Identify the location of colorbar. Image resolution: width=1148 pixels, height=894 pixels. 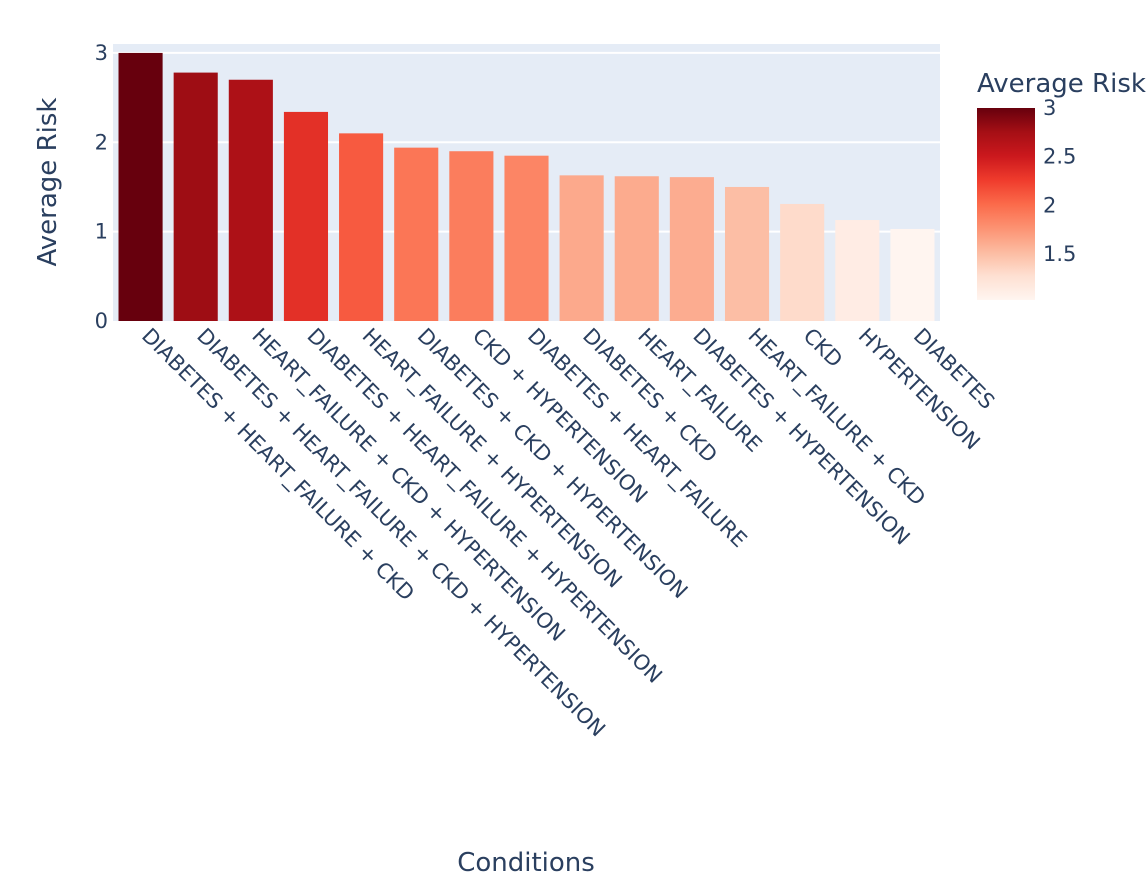
(1006, 204).